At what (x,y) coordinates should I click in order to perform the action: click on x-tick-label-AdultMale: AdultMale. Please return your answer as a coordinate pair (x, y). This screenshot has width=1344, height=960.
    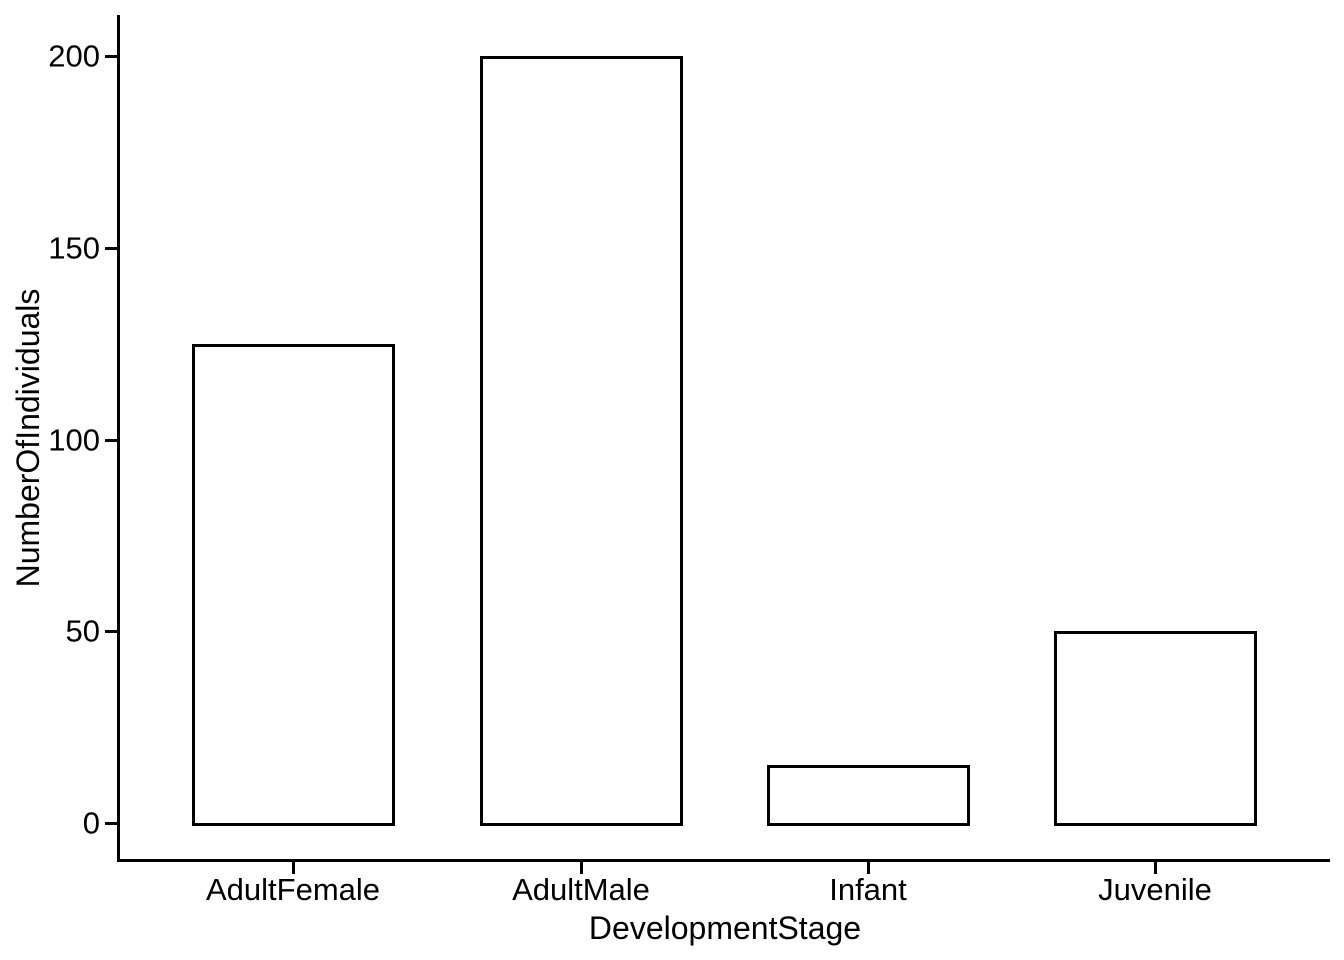
    Looking at the image, I should click on (581, 889).